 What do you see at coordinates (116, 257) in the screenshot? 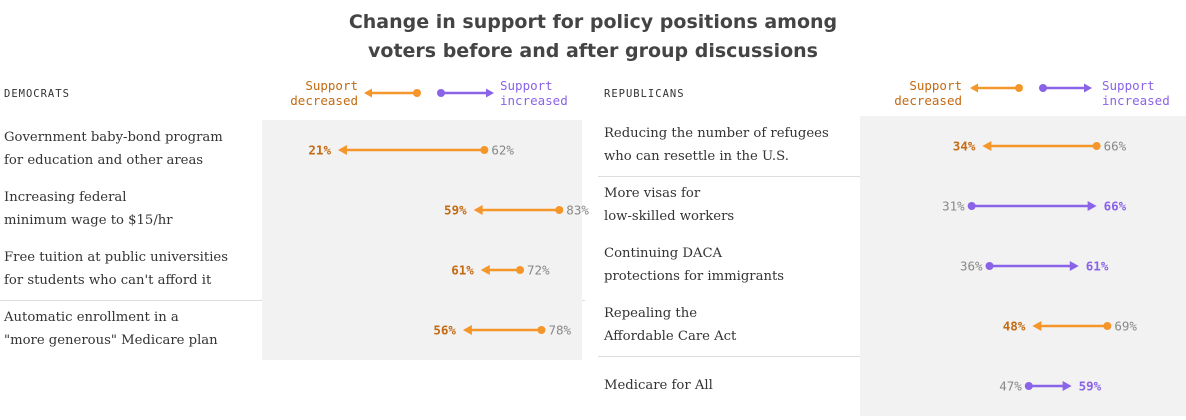
I see `category-label-line: Free tuition at public universities` at bounding box center [116, 257].